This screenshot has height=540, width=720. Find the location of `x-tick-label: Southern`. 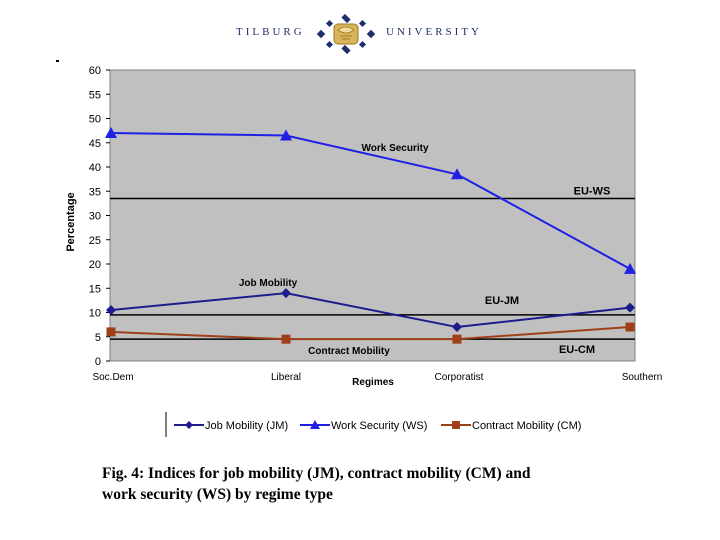

x-tick-label: Southern is located at coordinates (642, 377).